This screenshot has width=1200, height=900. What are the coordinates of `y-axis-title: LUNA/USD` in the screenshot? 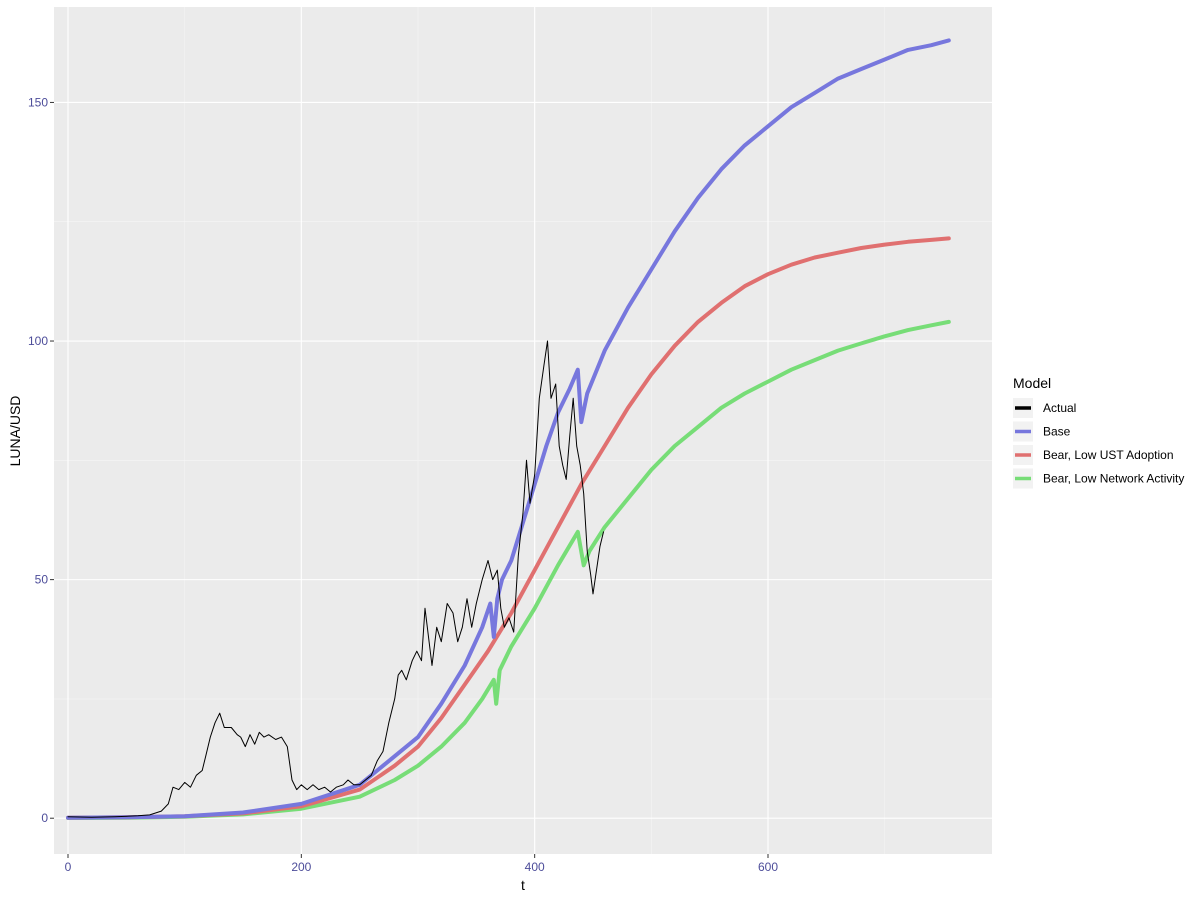 It's located at (15, 431).